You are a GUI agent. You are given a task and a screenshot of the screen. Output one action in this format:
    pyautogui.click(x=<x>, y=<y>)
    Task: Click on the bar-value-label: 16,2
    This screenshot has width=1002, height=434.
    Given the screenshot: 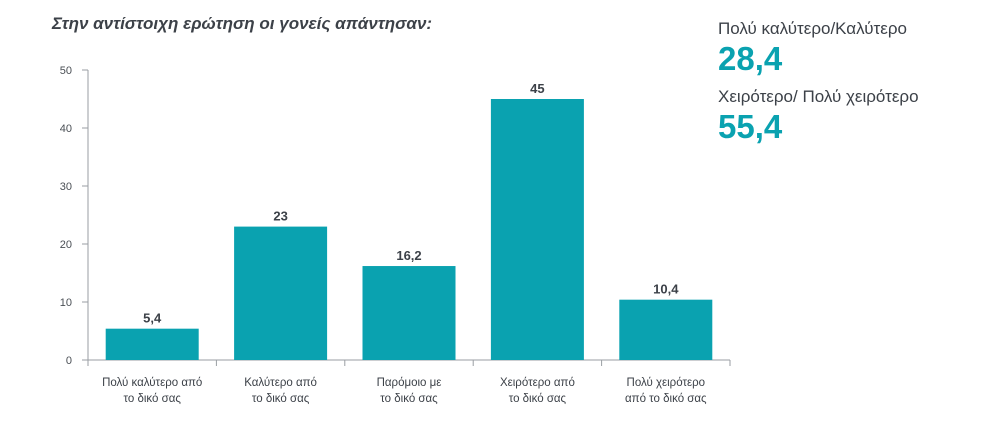 What is the action you would take?
    pyautogui.click(x=408, y=255)
    